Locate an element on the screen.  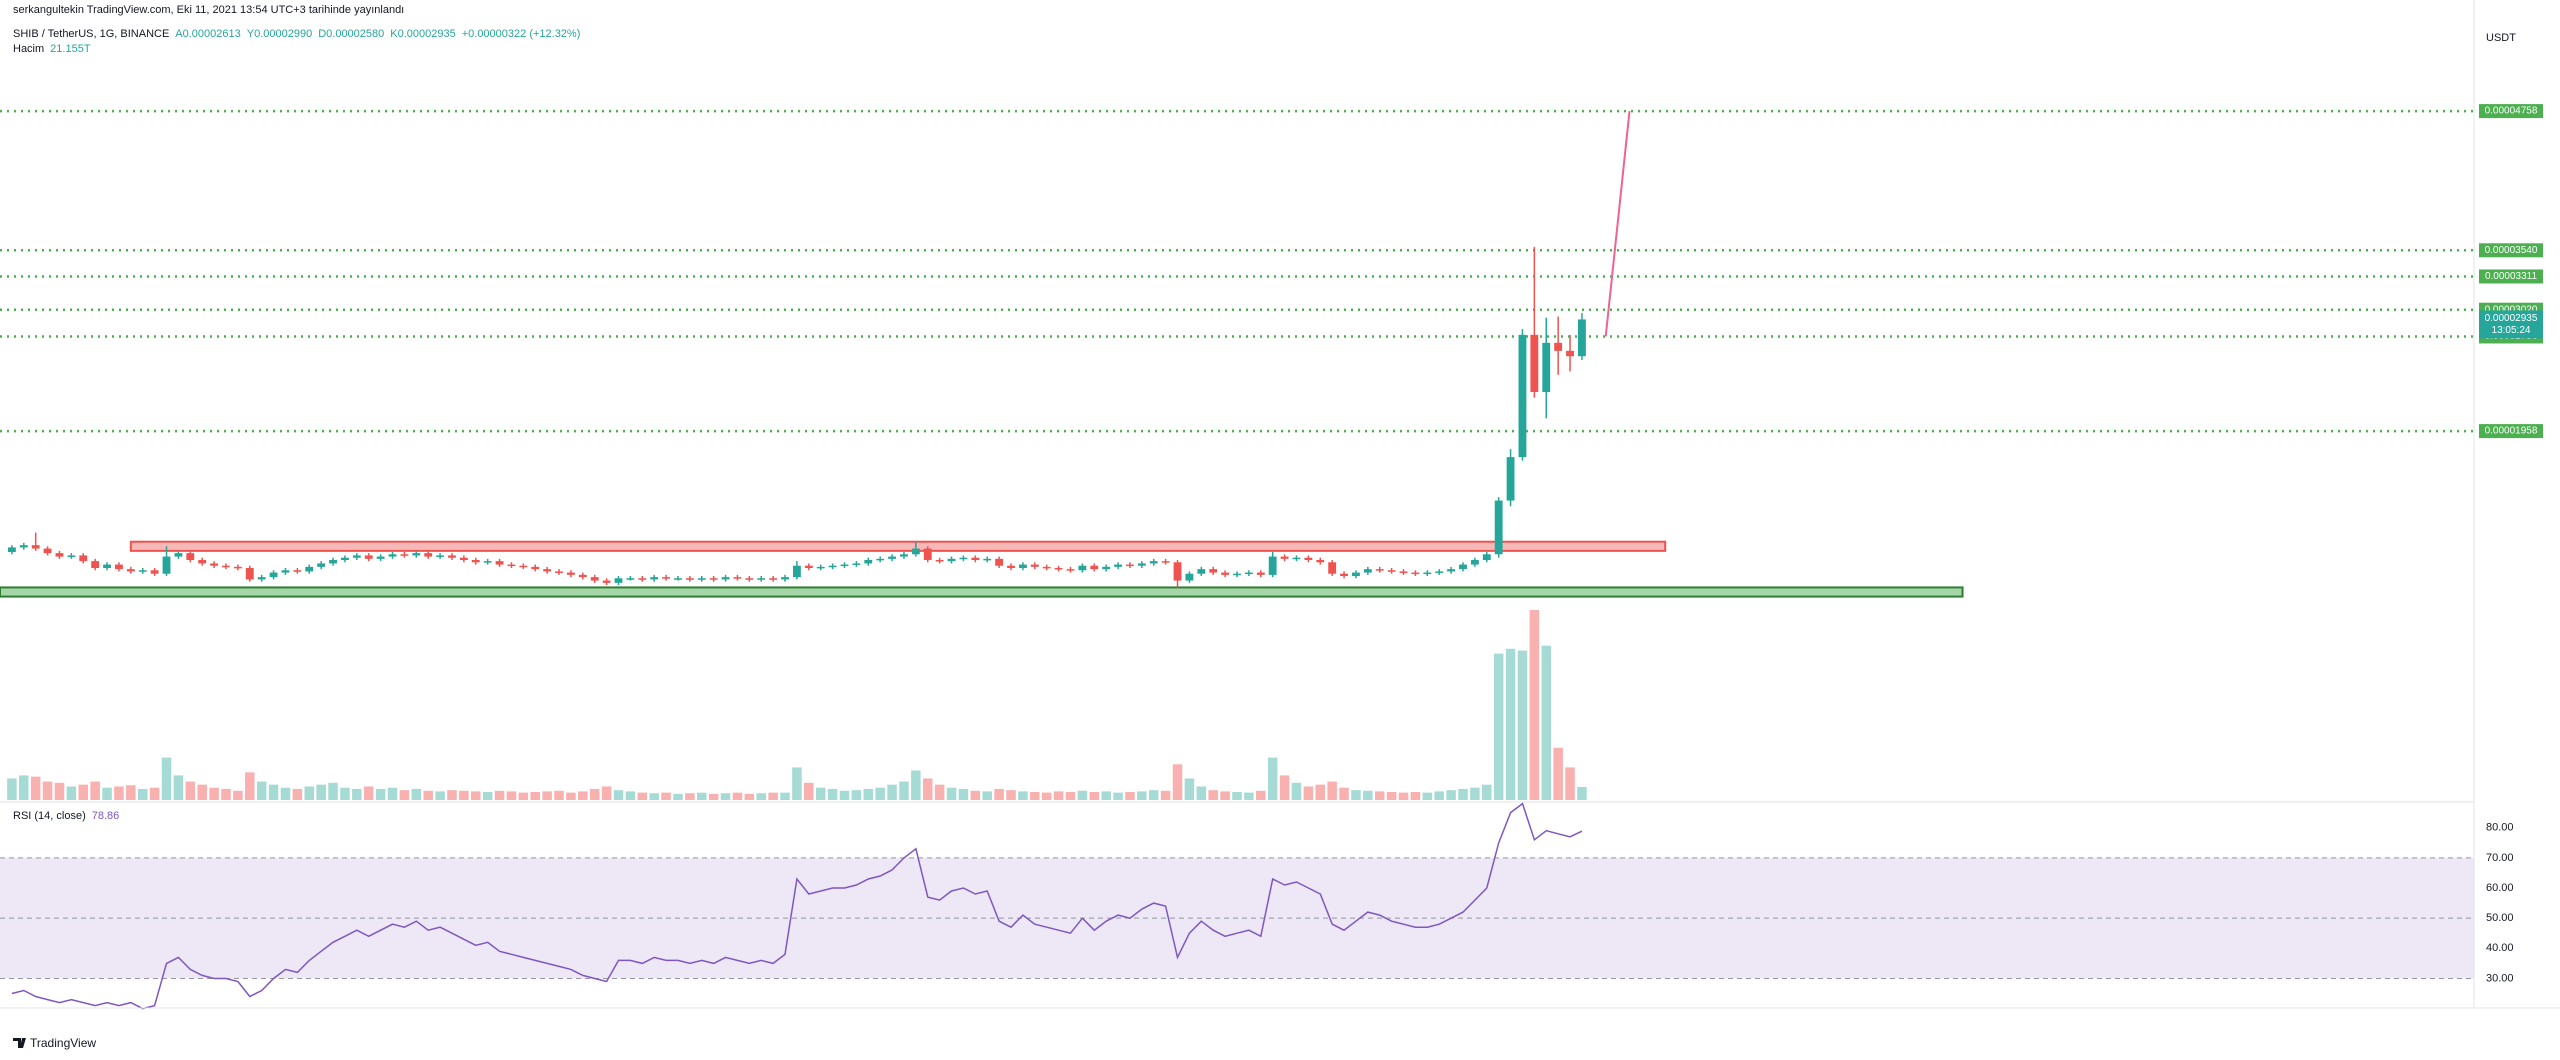
level-label: 0.00001958 is located at coordinates (2511, 431).